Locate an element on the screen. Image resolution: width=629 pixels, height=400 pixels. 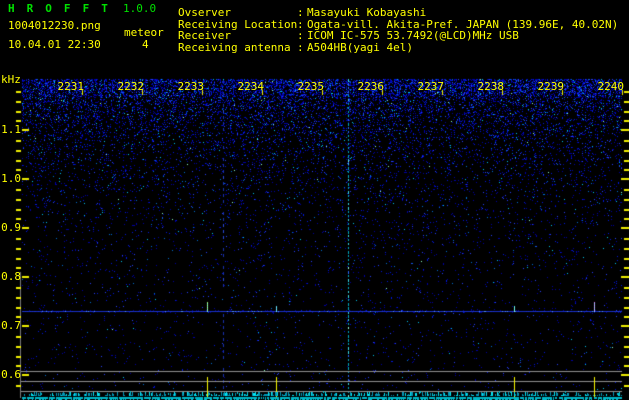
time-tick-label: 2237 is located at coordinates (431, 86).